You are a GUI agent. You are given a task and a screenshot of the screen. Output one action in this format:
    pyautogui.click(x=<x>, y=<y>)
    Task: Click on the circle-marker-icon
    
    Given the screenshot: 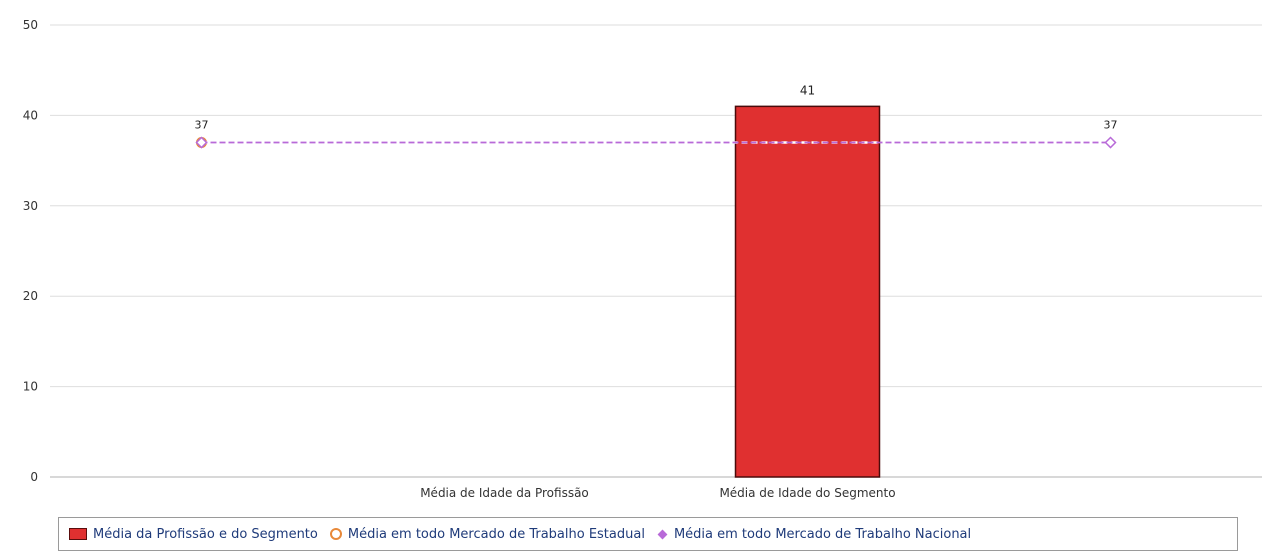 What is the action you would take?
    pyautogui.click(x=335, y=534)
    